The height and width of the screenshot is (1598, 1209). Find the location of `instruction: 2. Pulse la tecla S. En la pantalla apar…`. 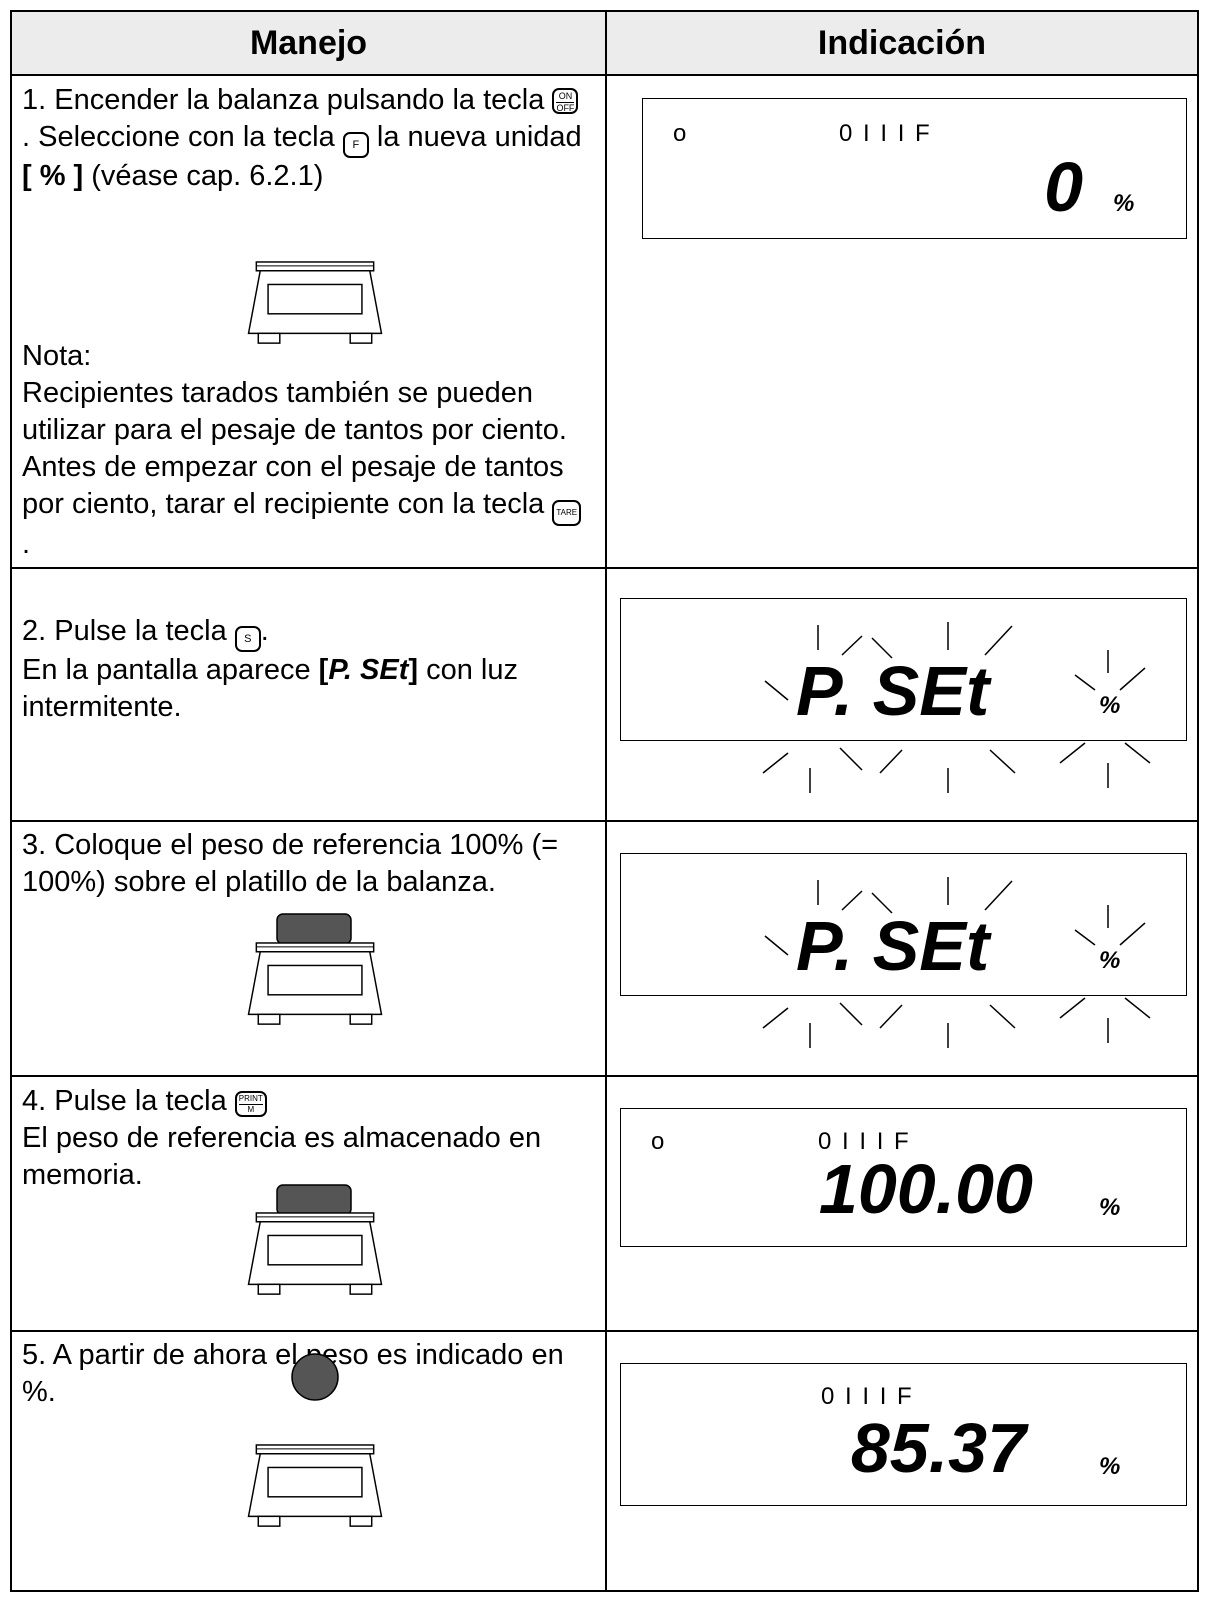

instruction: 2. Pulse la tecla S. En la pantalla apar… is located at coordinates (302, 669).